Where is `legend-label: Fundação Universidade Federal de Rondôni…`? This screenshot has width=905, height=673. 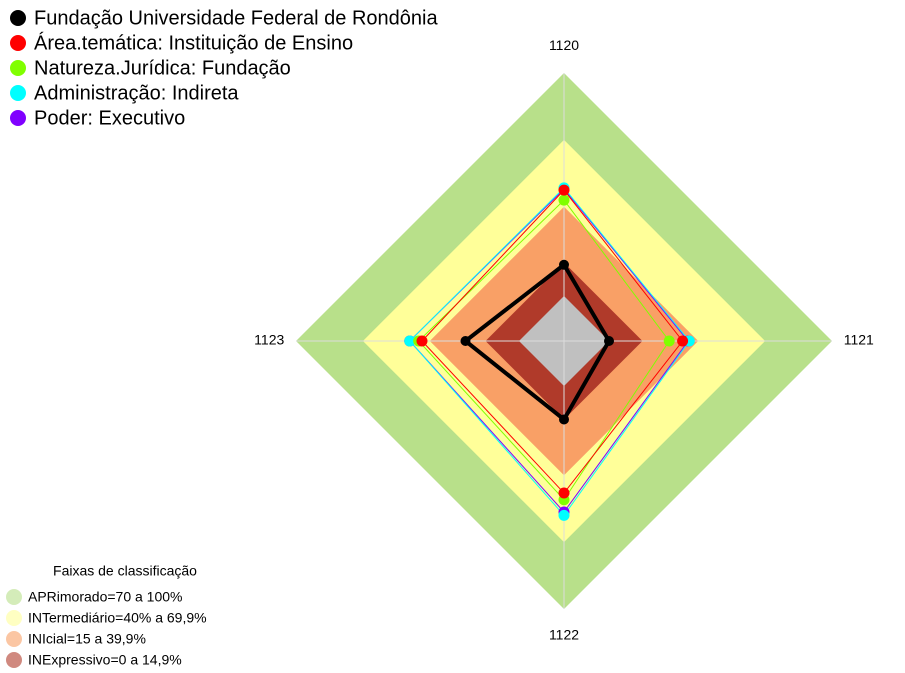 legend-label: Fundação Universidade Federal de Rondôni… is located at coordinates (236, 18).